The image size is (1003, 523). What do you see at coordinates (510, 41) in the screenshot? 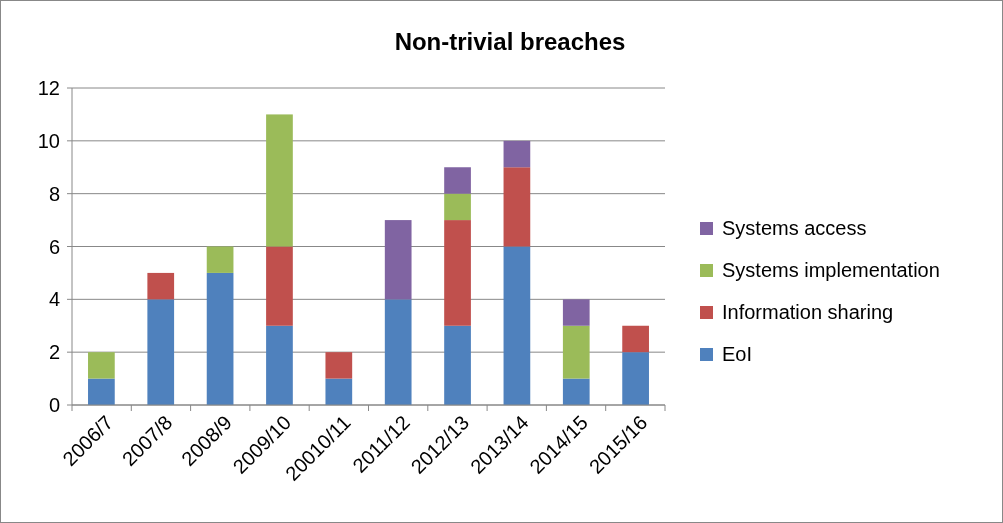
I see `chart-title: Non-trivial breaches` at bounding box center [510, 41].